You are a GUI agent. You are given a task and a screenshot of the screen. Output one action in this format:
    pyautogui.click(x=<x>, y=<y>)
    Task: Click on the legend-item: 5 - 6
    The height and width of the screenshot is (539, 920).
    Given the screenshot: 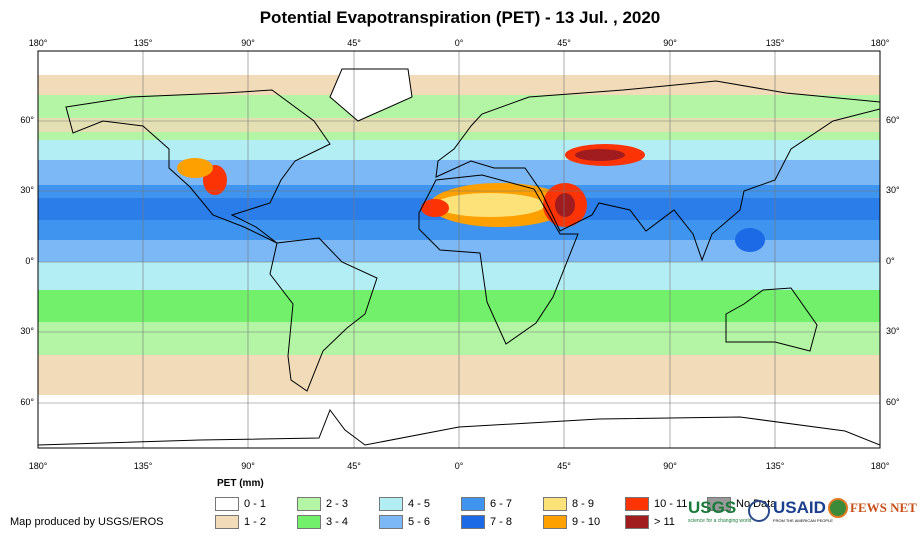 What is the action you would take?
    pyautogui.click(x=404, y=522)
    